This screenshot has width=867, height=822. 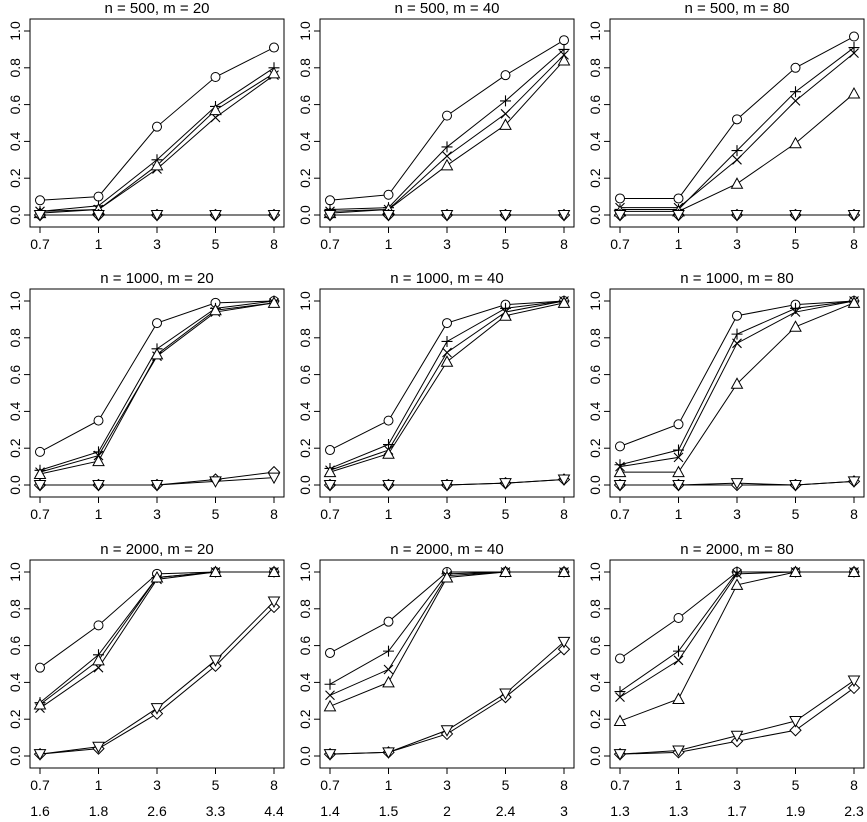 I want to click on panel-title: n = 1000, m = 40, so click(x=446, y=278).